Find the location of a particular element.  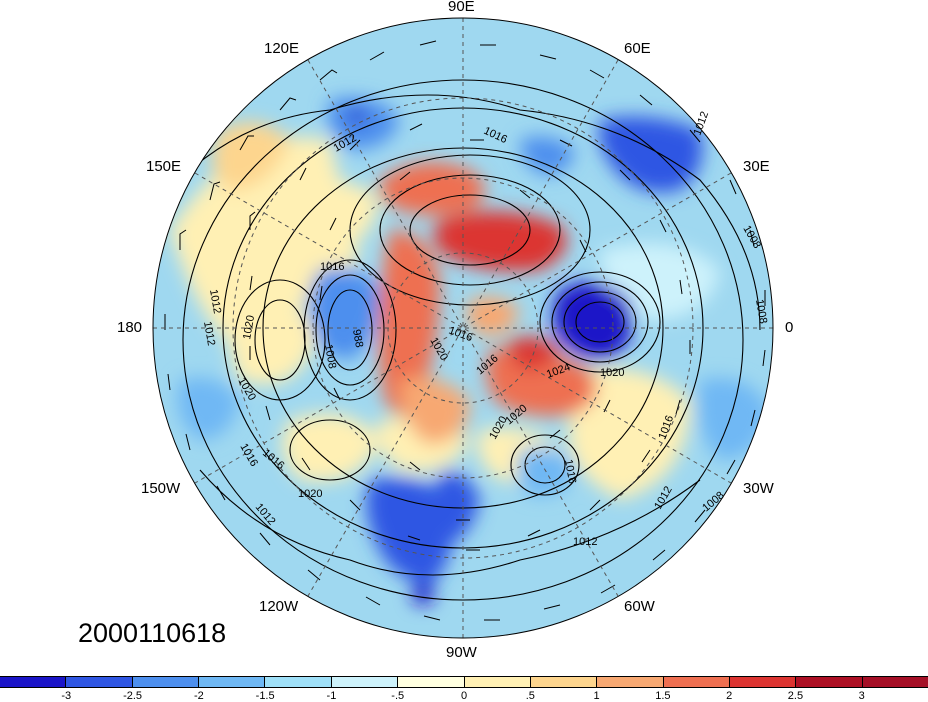

colorbar is located at coordinates (464, 682).